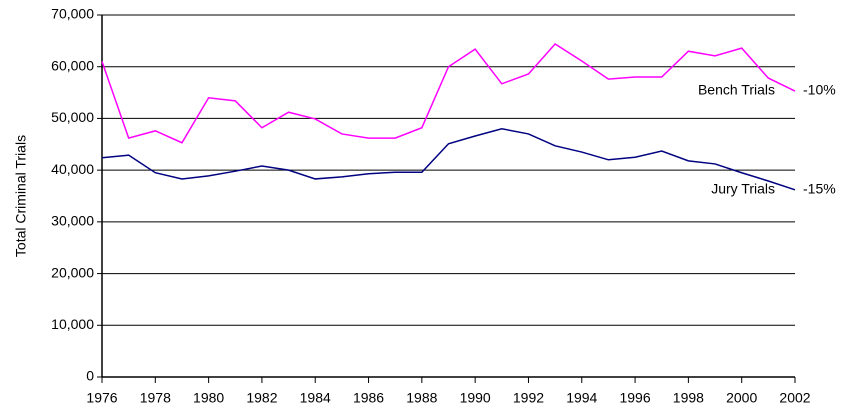 The image size is (847, 418). Describe the element at coordinates (155, 398) in the screenshot. I see `x-tick-label: 1978` at that location.